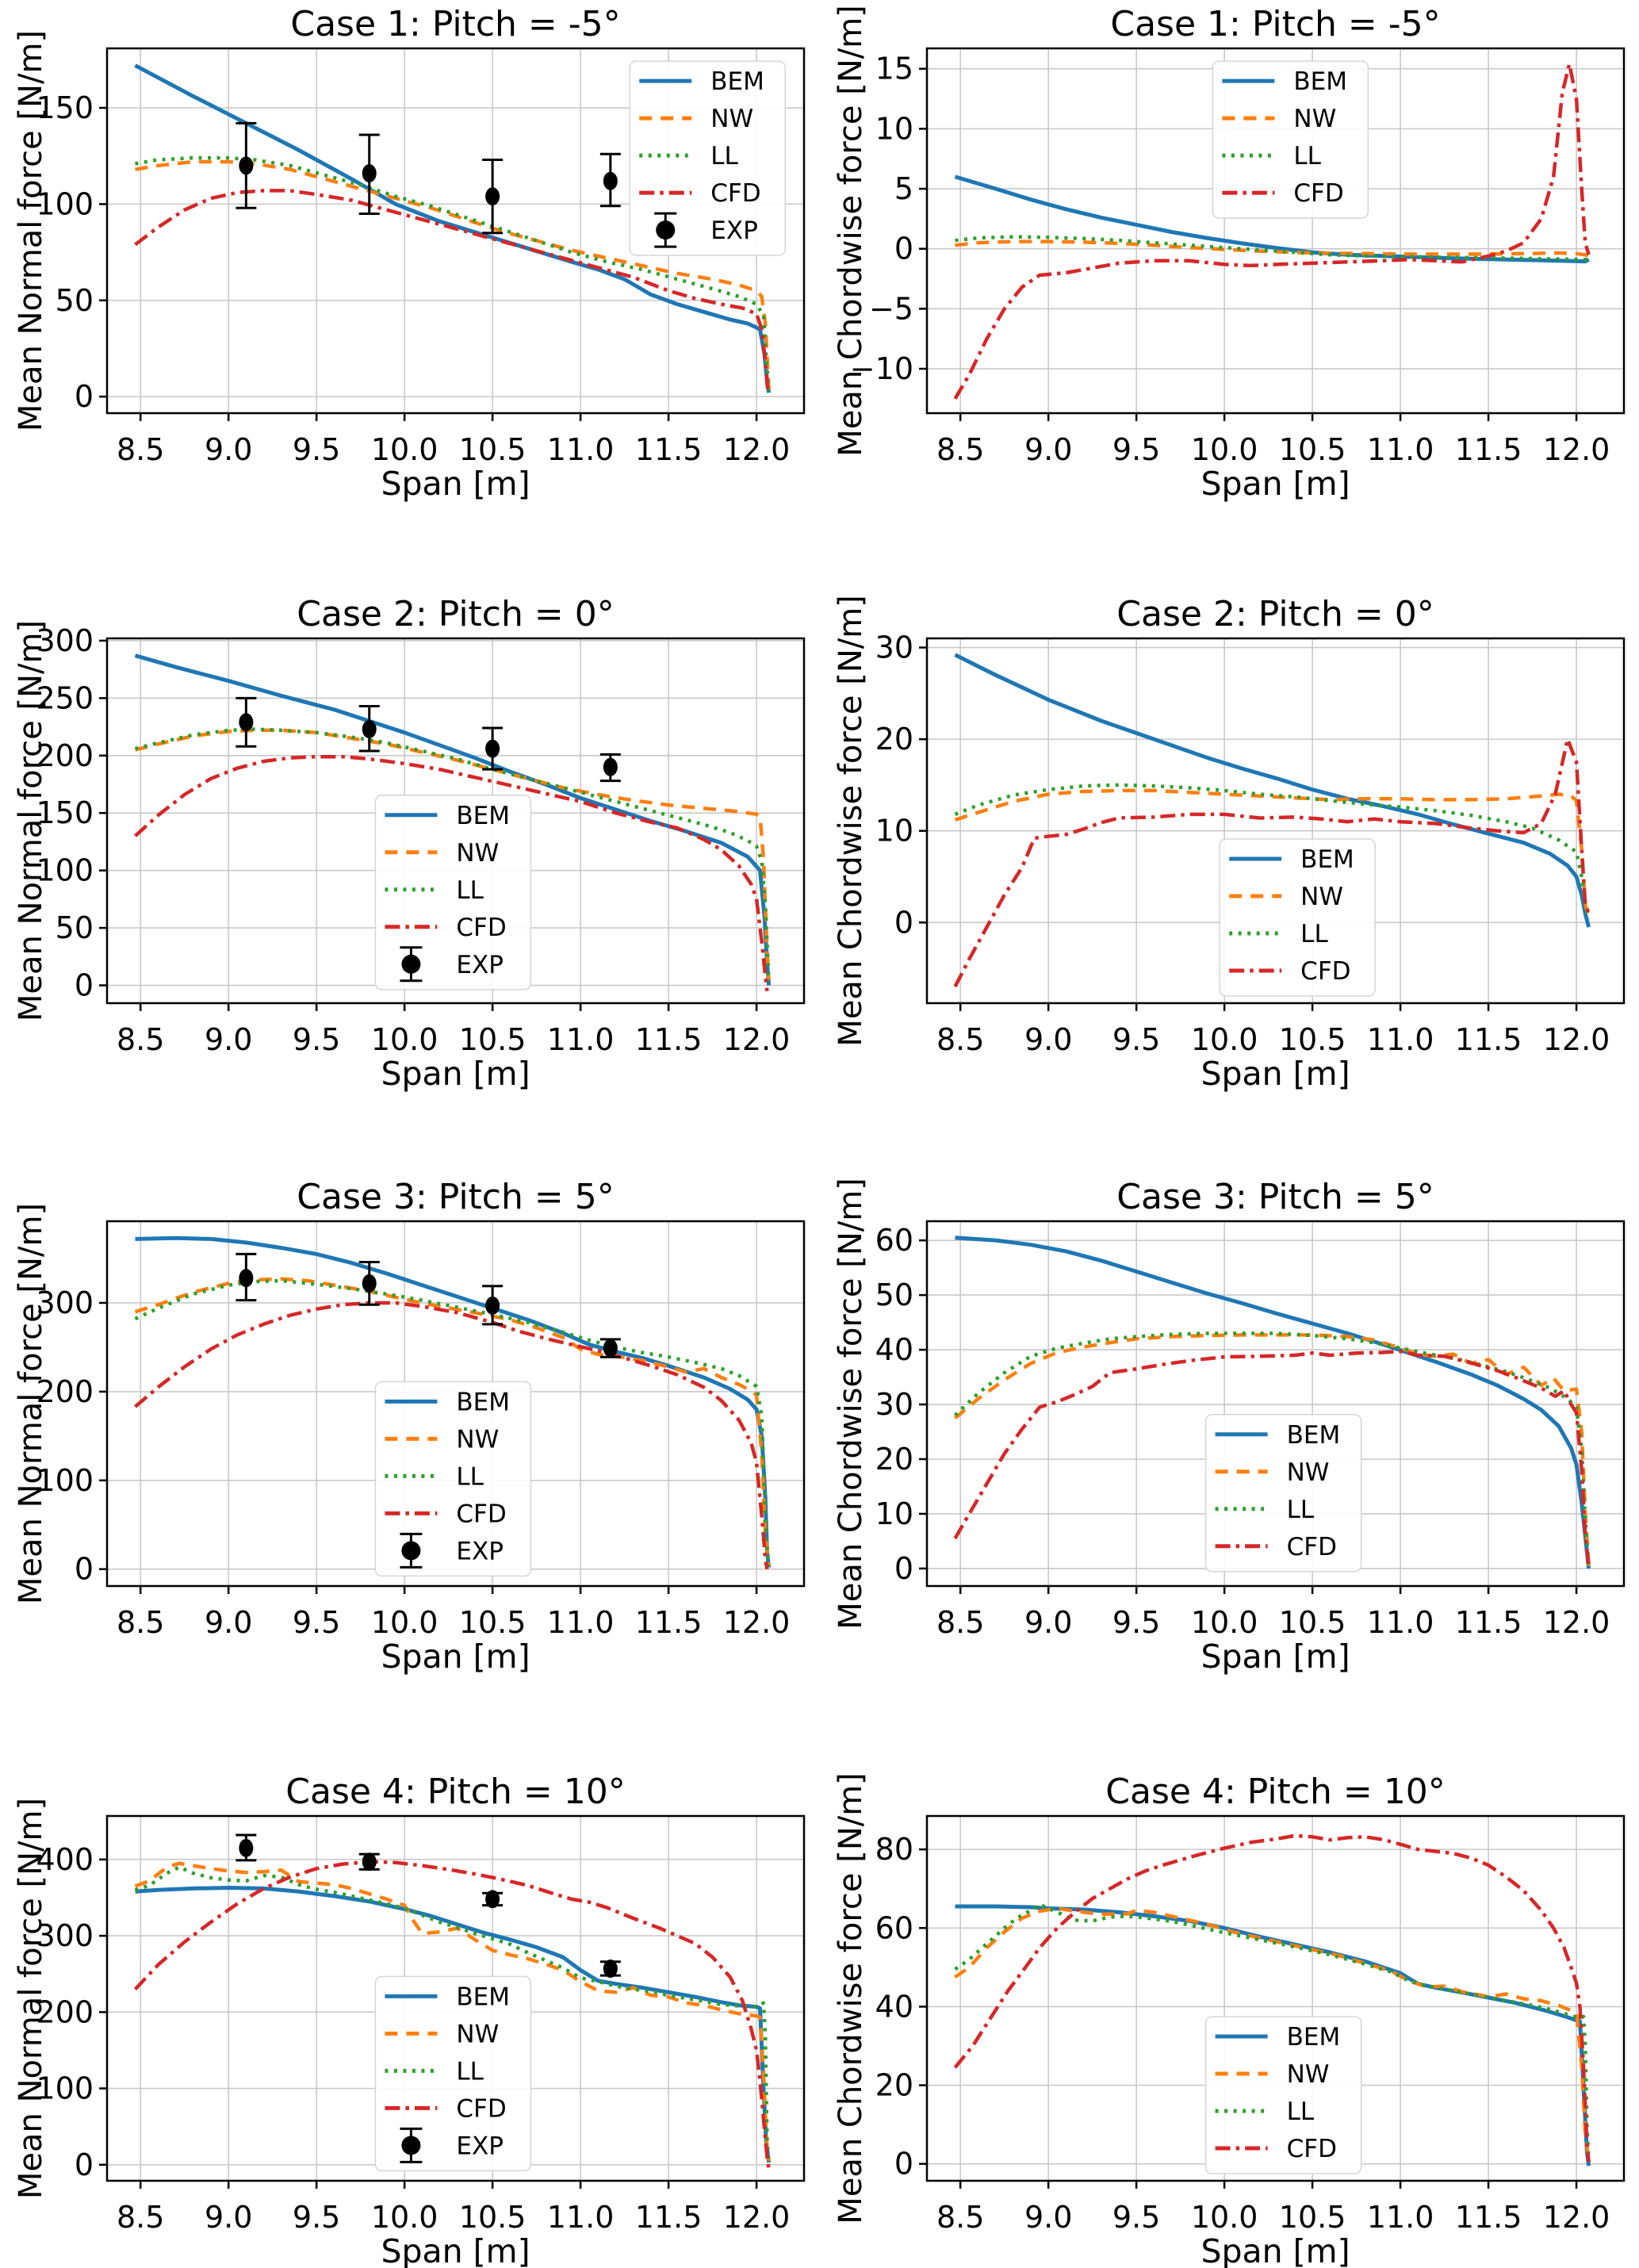 Image resolution: width=1639 pixels, height=2268 pixels. I want to click on y-tick-label: 400, so click(65, 1859).